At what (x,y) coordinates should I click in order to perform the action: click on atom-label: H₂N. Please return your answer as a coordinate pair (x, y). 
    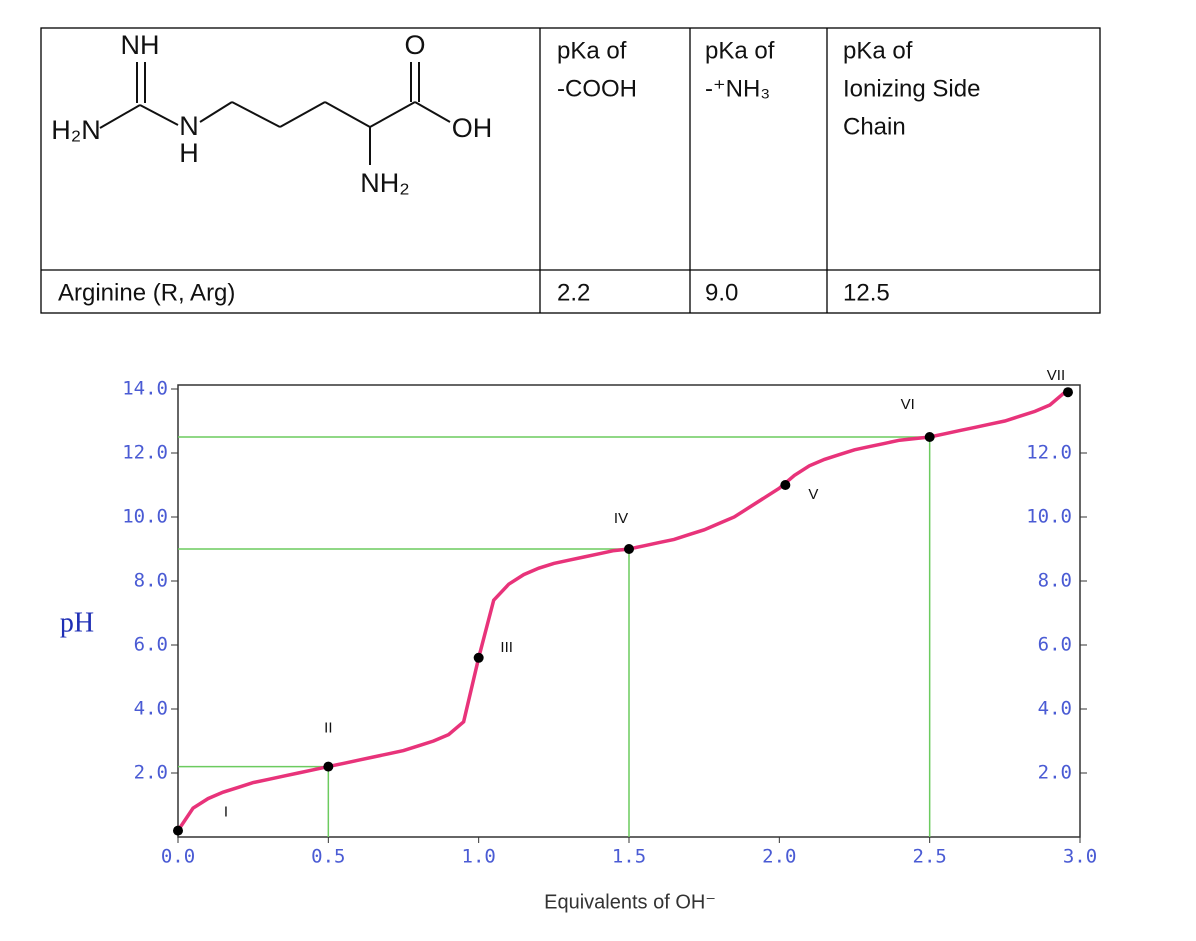
    Looking at the image, I should click on (75, 130).